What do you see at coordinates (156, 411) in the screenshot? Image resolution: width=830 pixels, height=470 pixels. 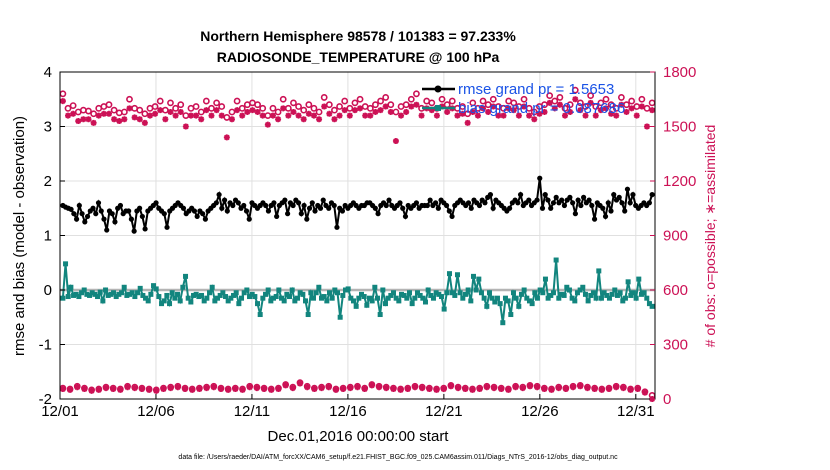 I see `x-tick-label: 12/06` at bounding box center [156, 411].